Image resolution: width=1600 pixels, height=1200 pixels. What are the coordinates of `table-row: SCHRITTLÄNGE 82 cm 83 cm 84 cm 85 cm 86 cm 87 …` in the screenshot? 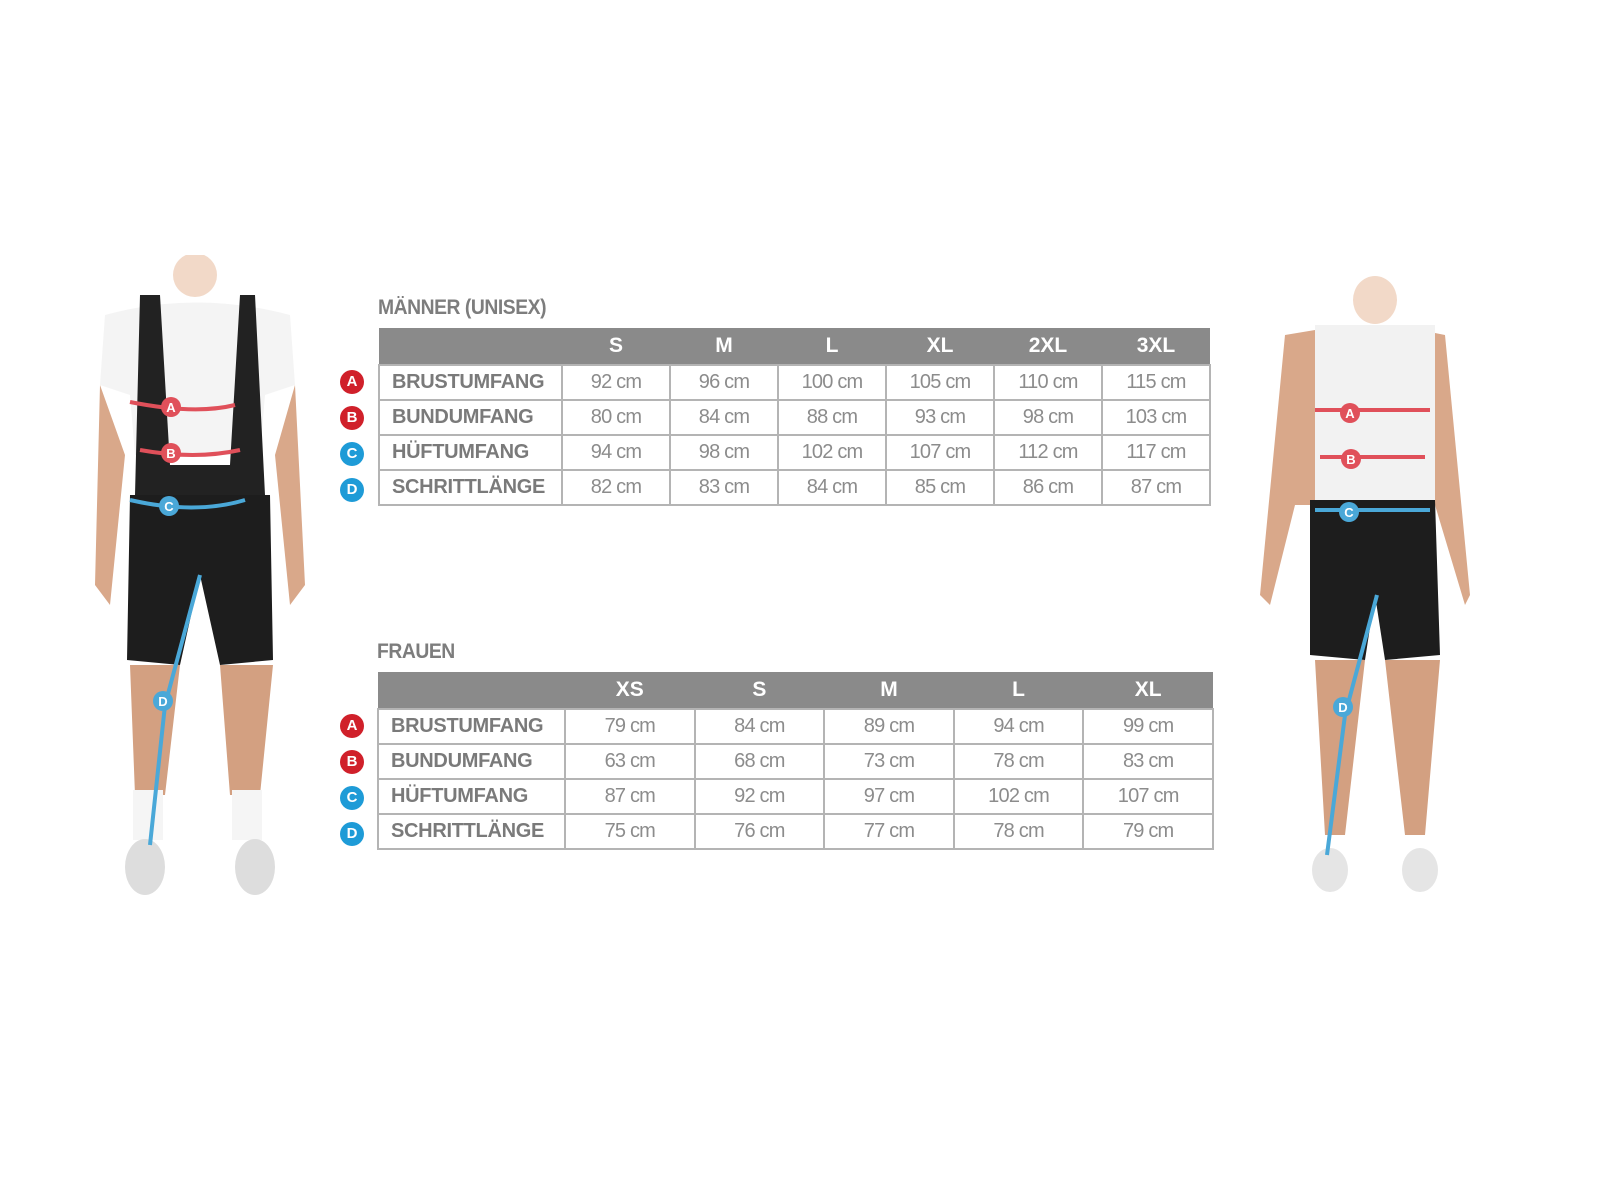 It's located at (794, 487).